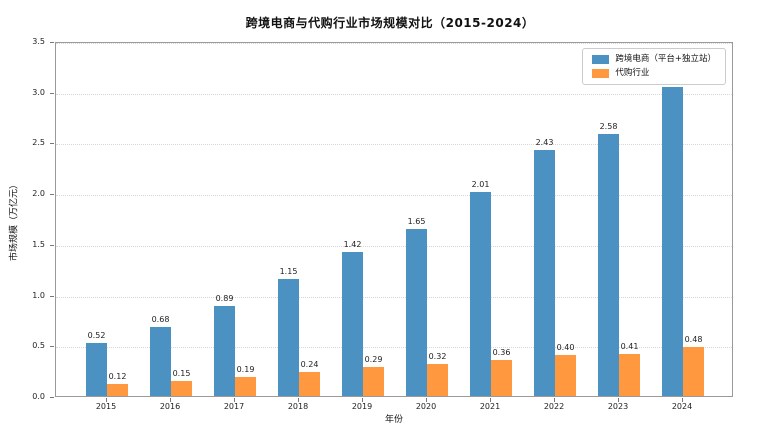 The height and width of the screenshot is (439, 780). I want to click on bar-daigou-2020, so click(437, 379).